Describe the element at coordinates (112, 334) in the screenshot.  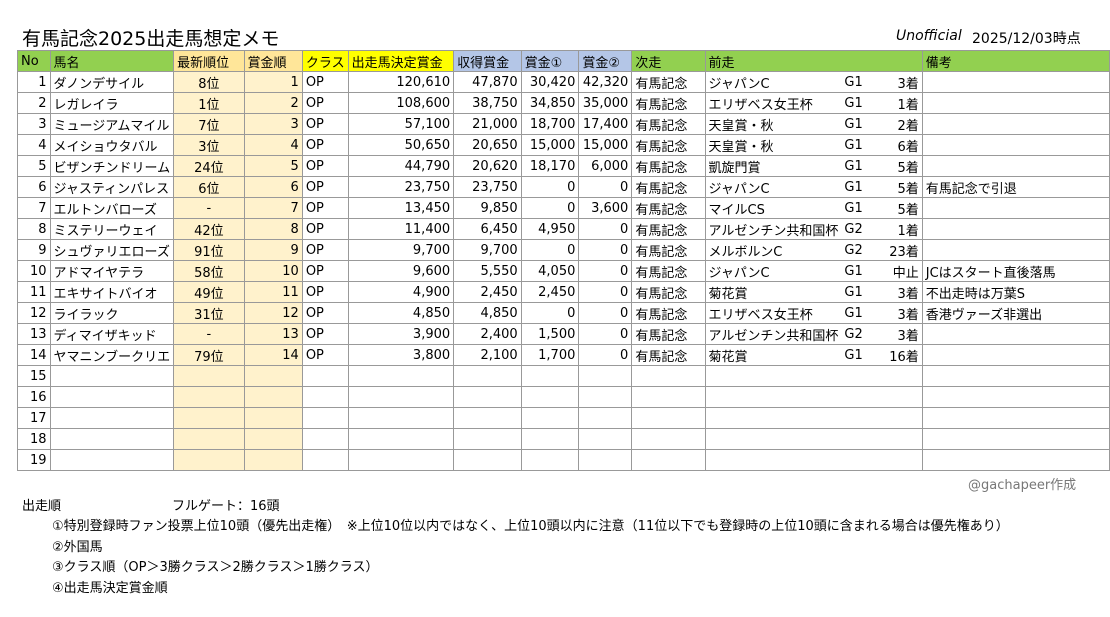
I see `table-cell: ディマイザキッド` at that location.